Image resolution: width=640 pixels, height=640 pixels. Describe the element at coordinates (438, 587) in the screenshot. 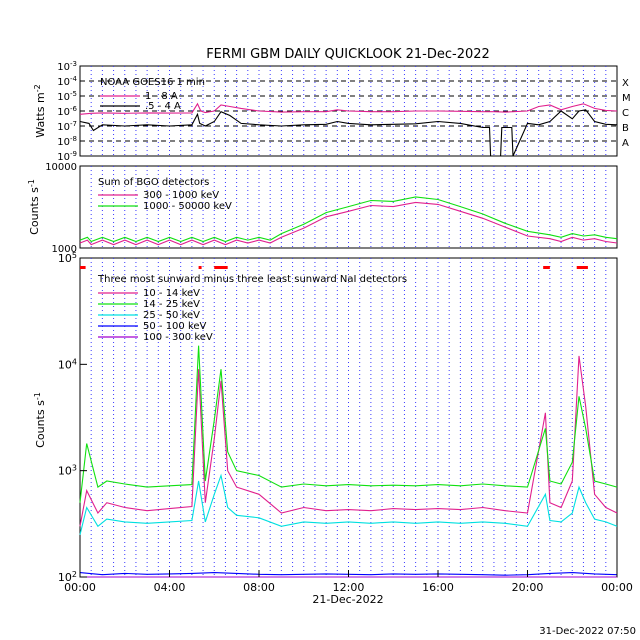

I see `nai-x-tick-label: 16:00` at that location.